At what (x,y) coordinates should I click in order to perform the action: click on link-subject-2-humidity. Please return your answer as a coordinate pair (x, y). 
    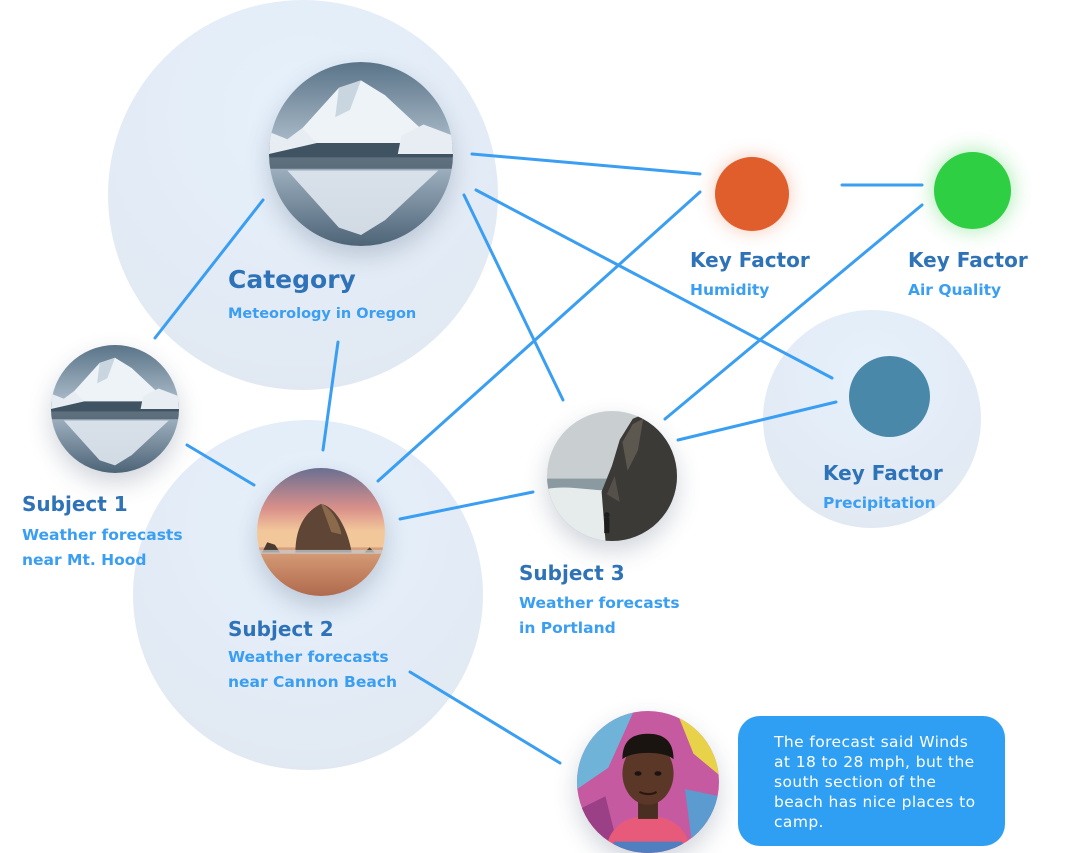
    Looking at the image, I should click on (539, 336).